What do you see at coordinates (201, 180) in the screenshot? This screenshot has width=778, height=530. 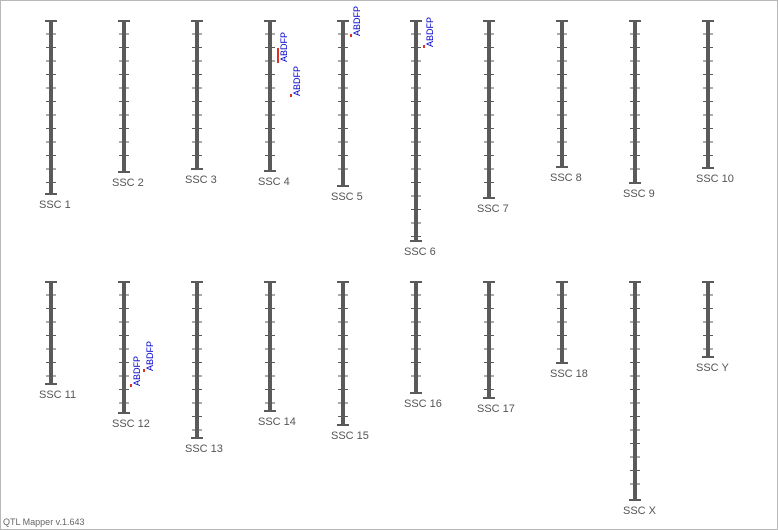 I see `chromosome-label: SSC 3` at bounding box center [201, 180].